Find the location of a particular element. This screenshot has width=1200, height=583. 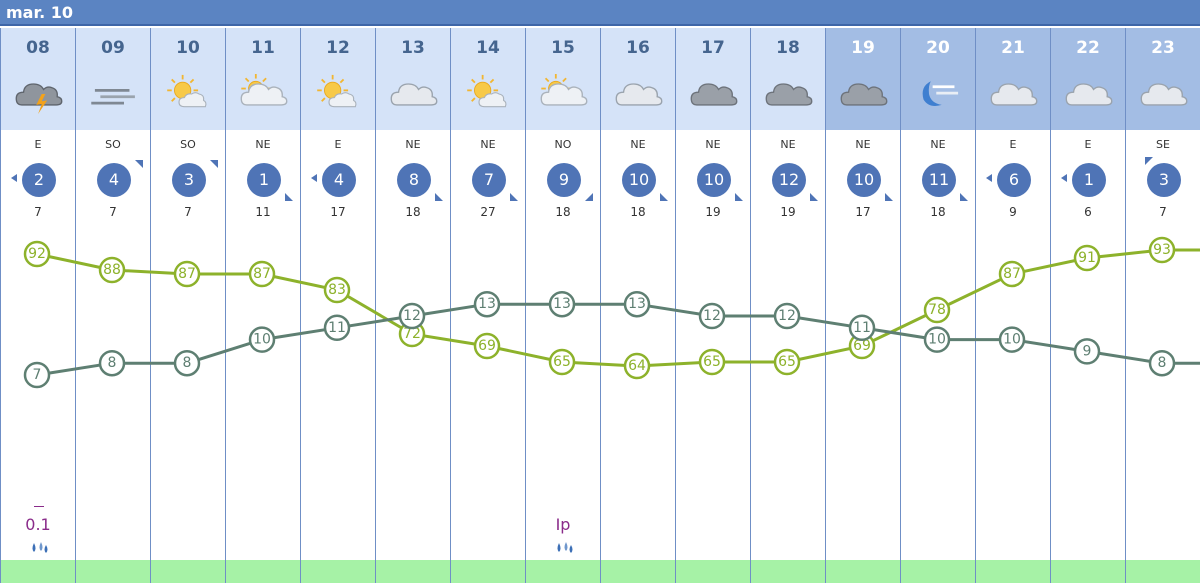

wind-speed-badge: 2 is located at coordinates (39, 180).